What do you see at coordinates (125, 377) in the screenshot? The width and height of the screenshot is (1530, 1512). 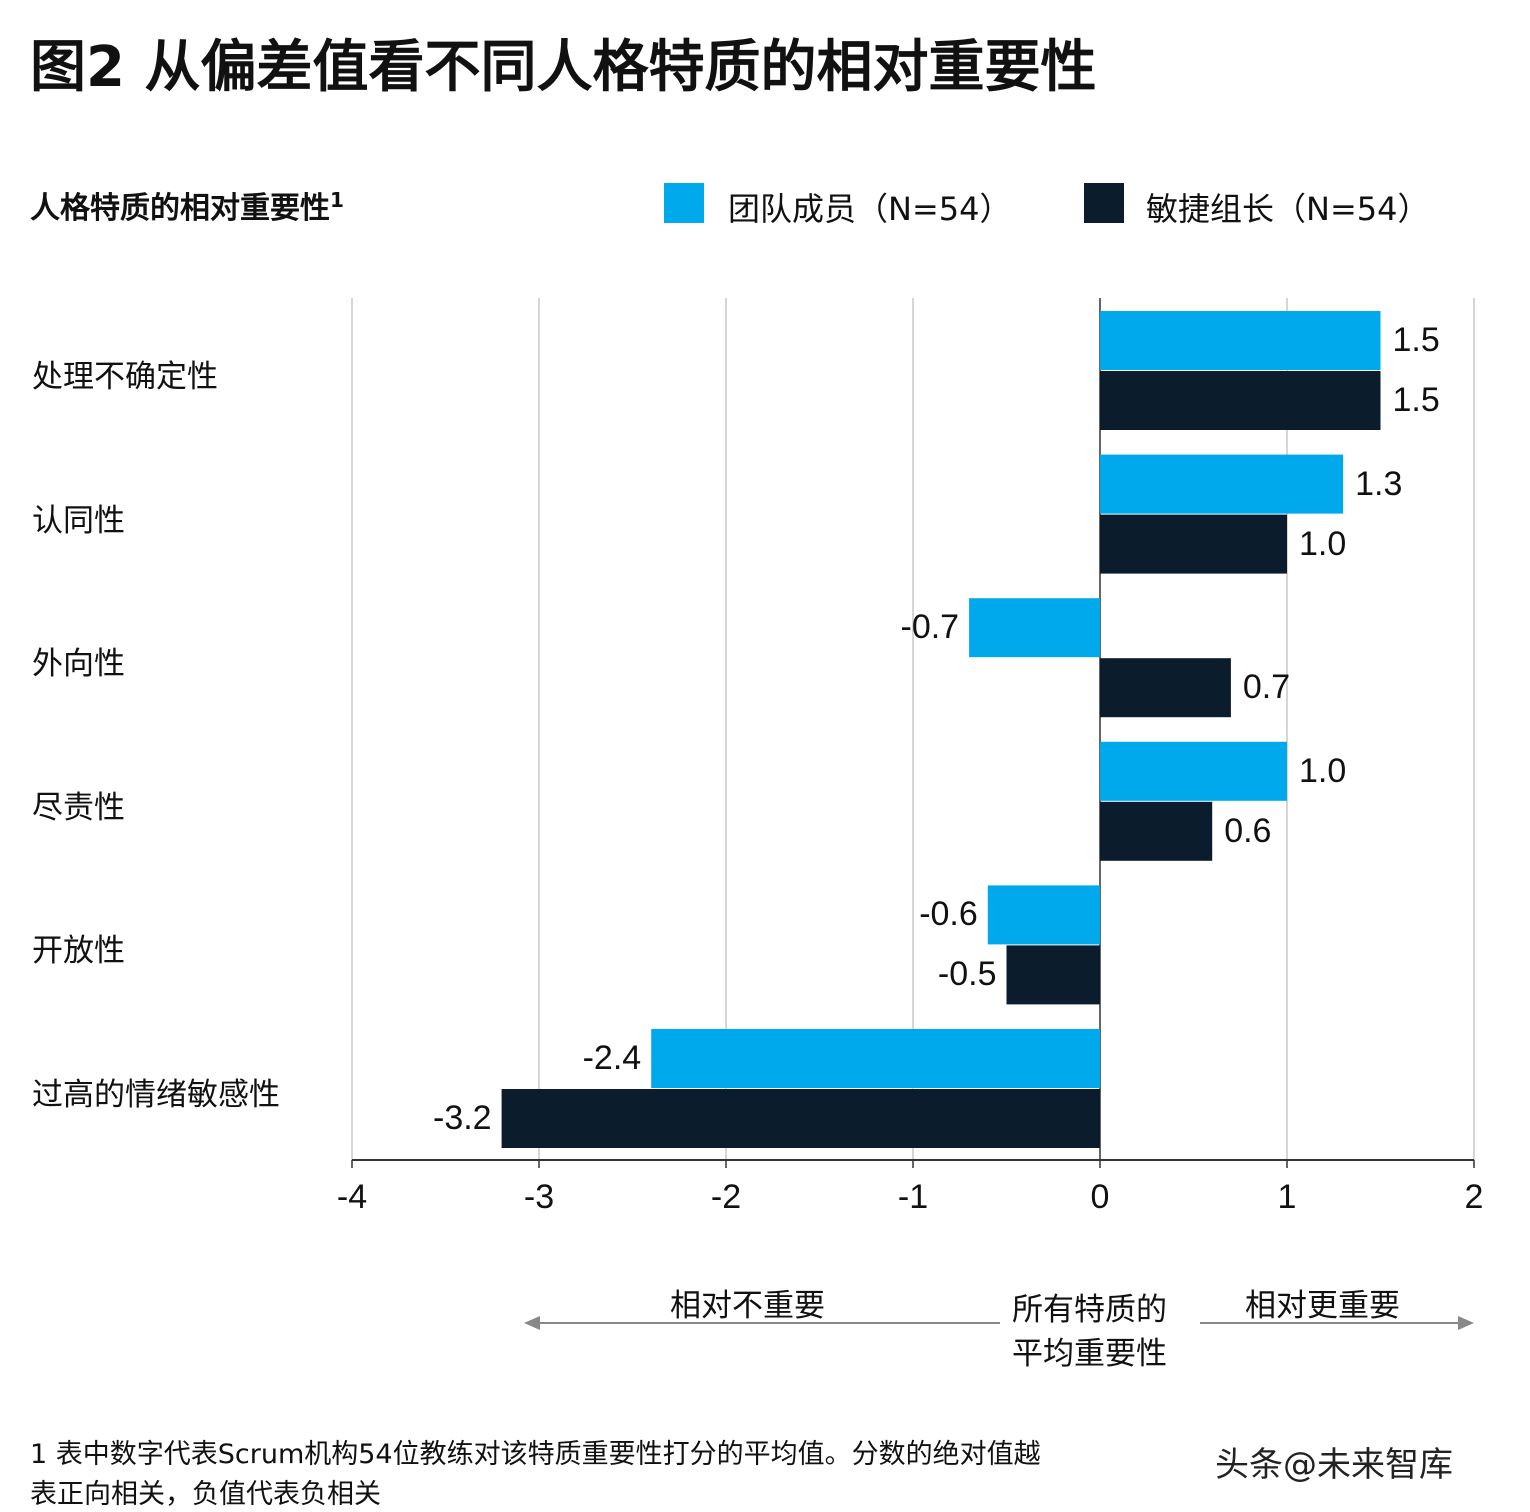 I see `category-label: 处理不确定性` at bounding box center [125, 377].